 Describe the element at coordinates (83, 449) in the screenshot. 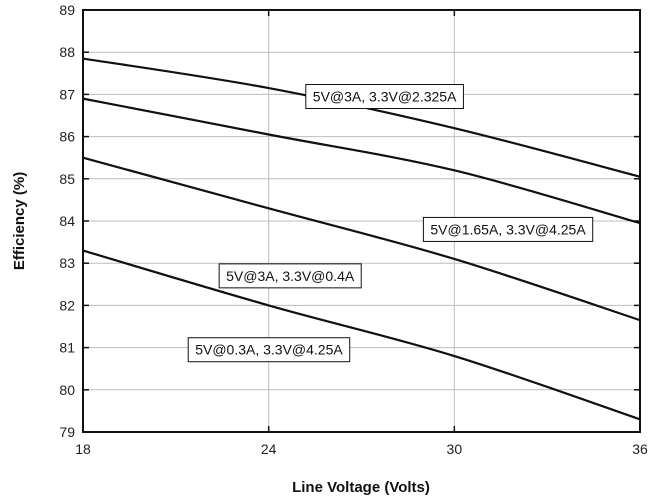

I see `x-tick-label: 18` at that location.